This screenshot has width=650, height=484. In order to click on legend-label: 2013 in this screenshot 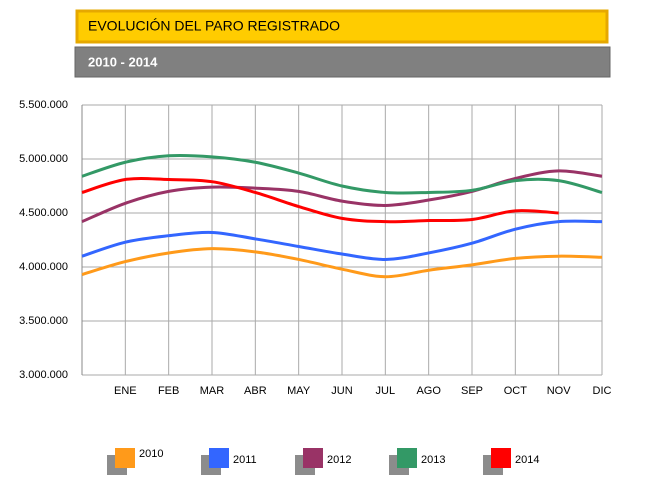, I will do `click(433, 460)`.